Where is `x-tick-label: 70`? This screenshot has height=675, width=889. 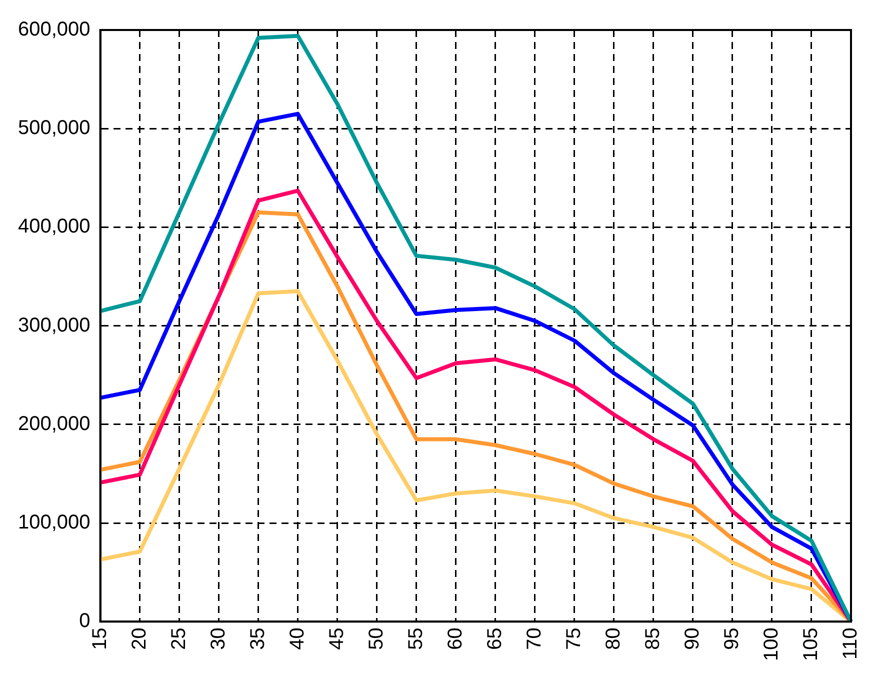 x-tick-label: 70 is located at coordinates (534, 639).